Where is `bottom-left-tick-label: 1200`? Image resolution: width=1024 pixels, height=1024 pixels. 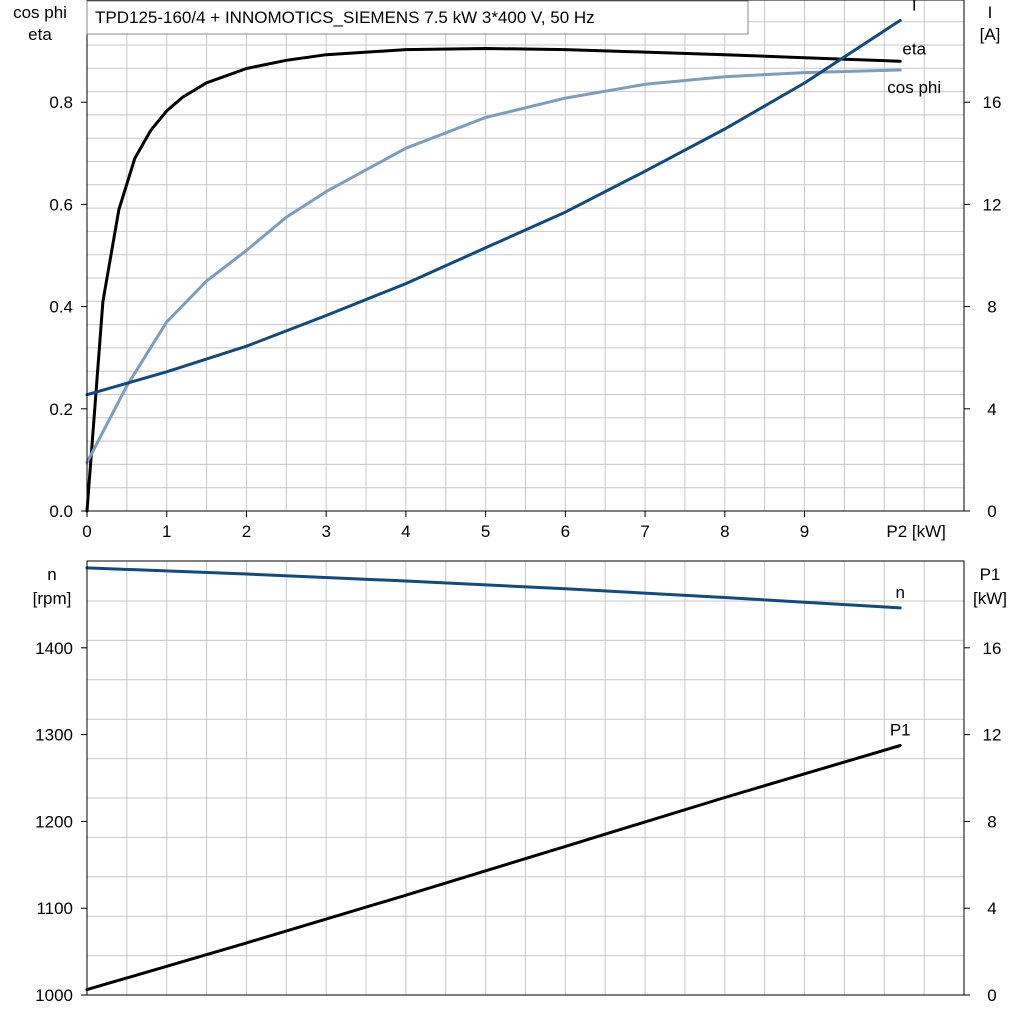
bottom-left-tick-label: 1200 is located at coordinates (54, 821).